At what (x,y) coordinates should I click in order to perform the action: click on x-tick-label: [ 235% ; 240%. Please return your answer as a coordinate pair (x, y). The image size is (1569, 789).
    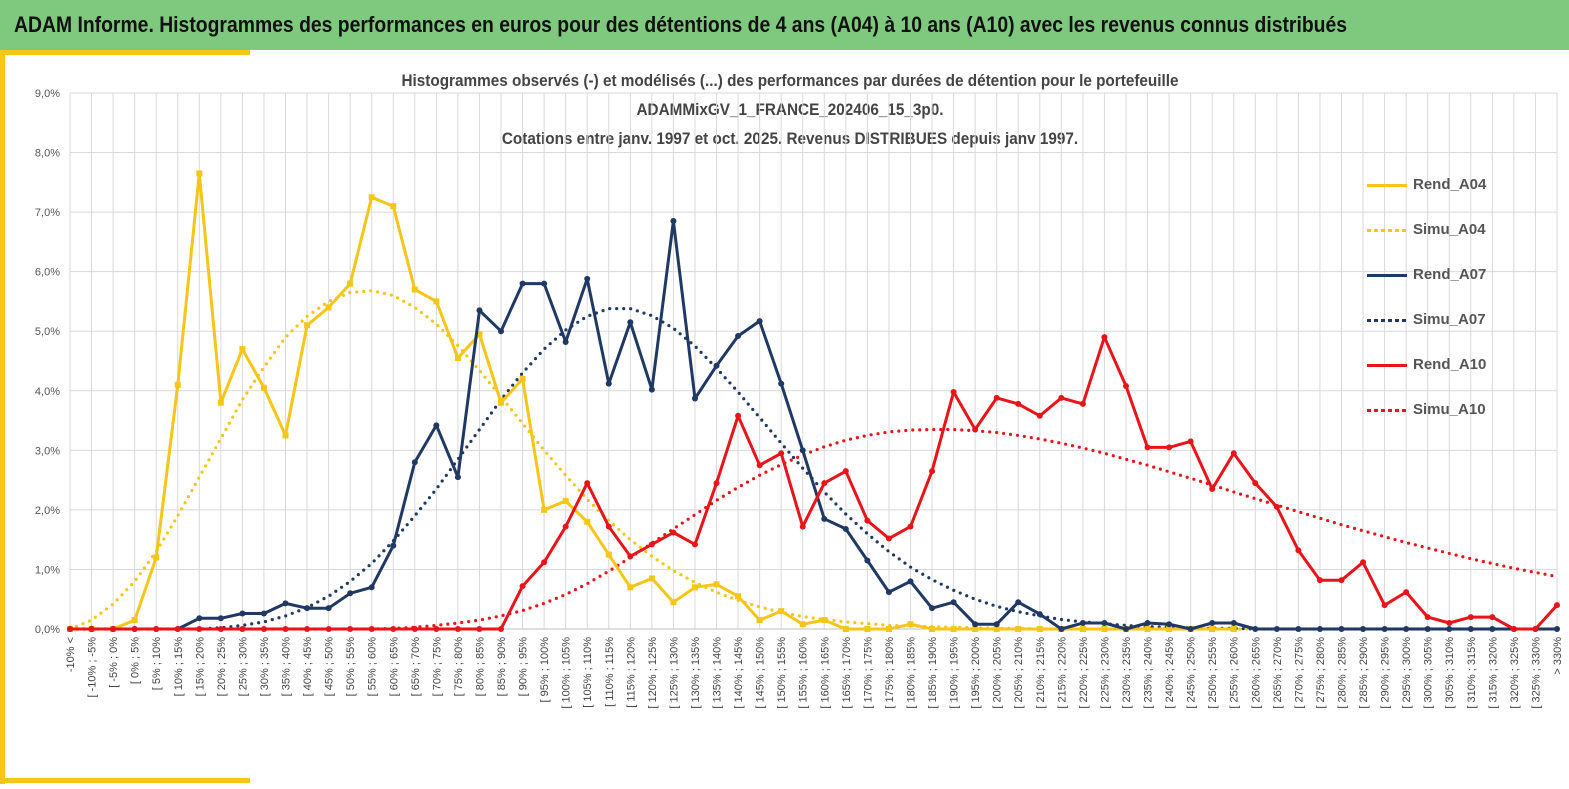
    Looking at the image, I should click on (1149, 673).